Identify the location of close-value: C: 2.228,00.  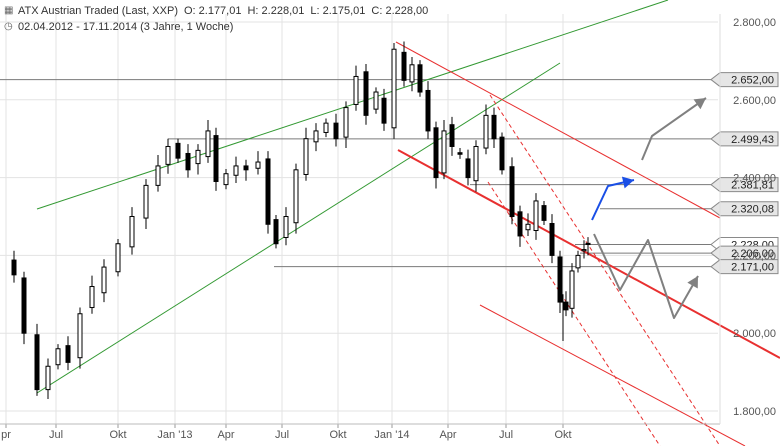
(400, 11).